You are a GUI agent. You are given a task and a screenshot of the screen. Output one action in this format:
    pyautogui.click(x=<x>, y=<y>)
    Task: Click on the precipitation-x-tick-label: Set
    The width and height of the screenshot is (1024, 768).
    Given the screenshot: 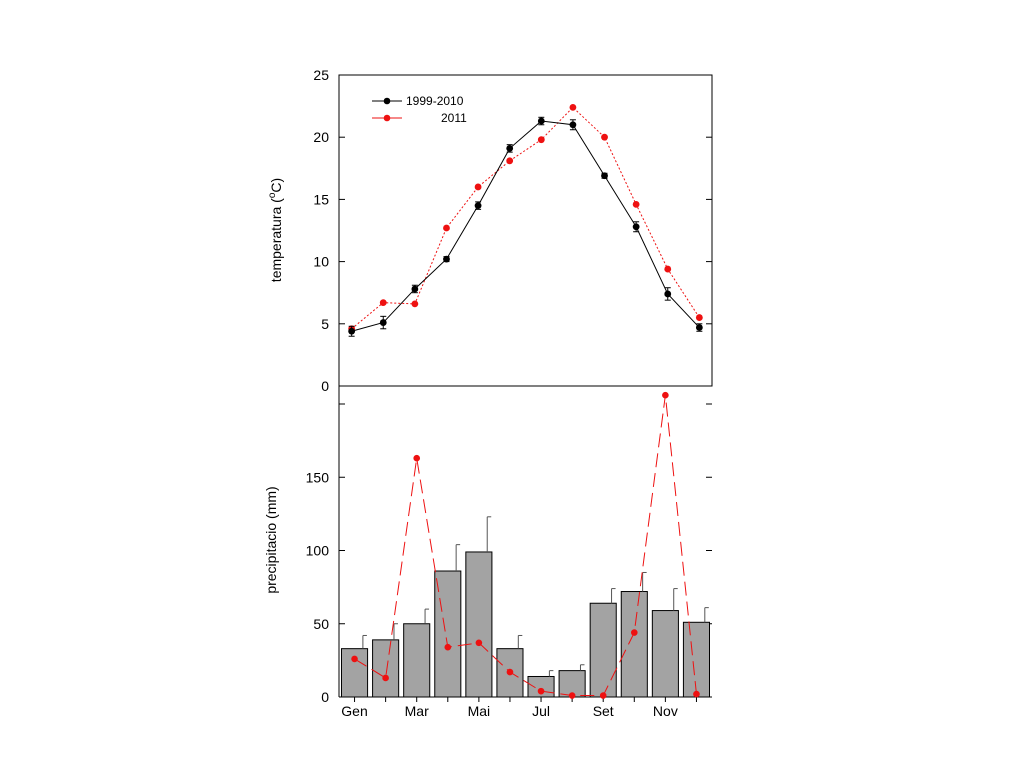 What is the action you would take?
    pyautogui.click(x=603, y=711)
    